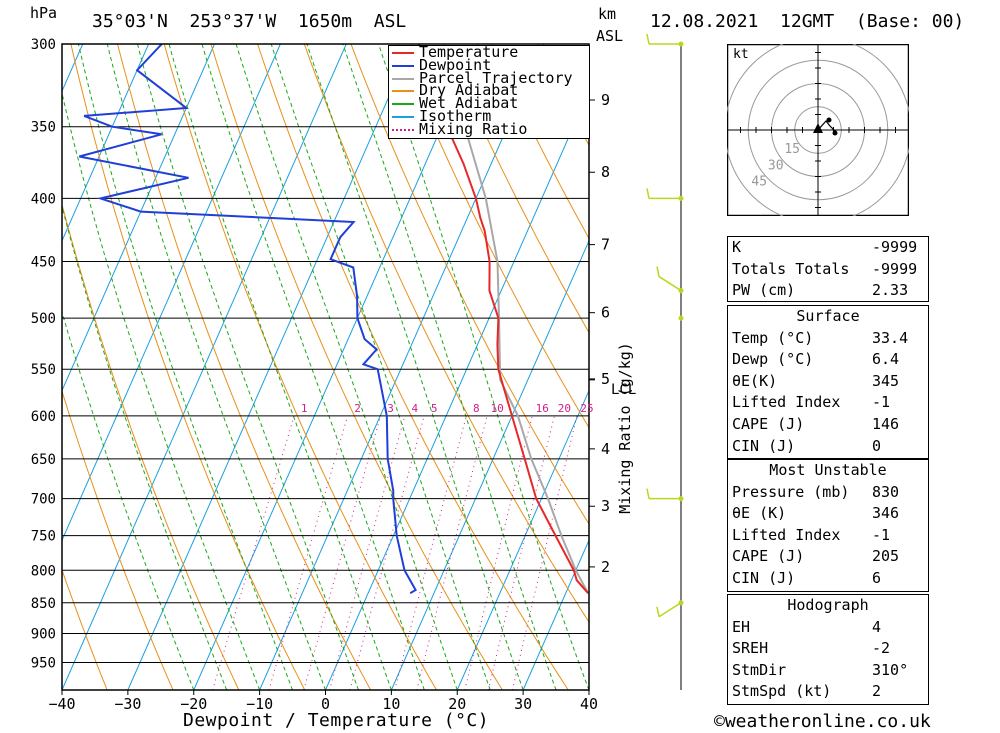  Describe the element at coordinates (605, 313) in the screenshot. I see `height-tick-label: 6` at that location.